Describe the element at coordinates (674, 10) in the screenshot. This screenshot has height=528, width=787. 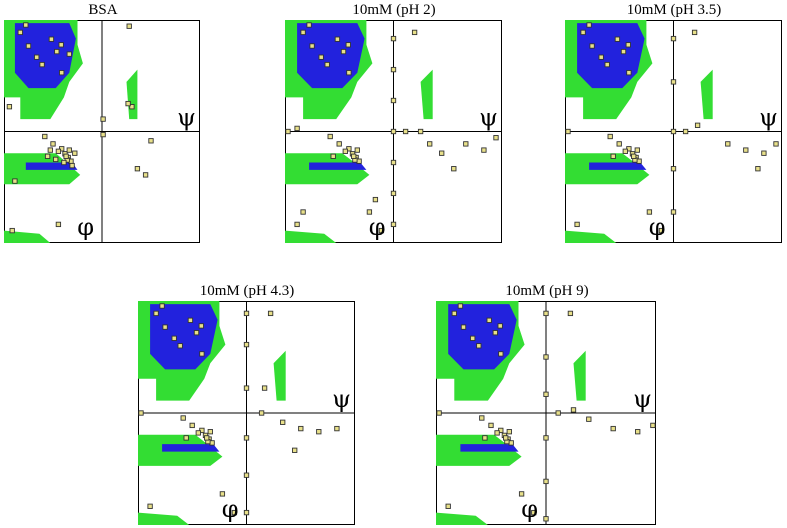
I see `panel-title: 10mM (pH 3.5)` at that location.